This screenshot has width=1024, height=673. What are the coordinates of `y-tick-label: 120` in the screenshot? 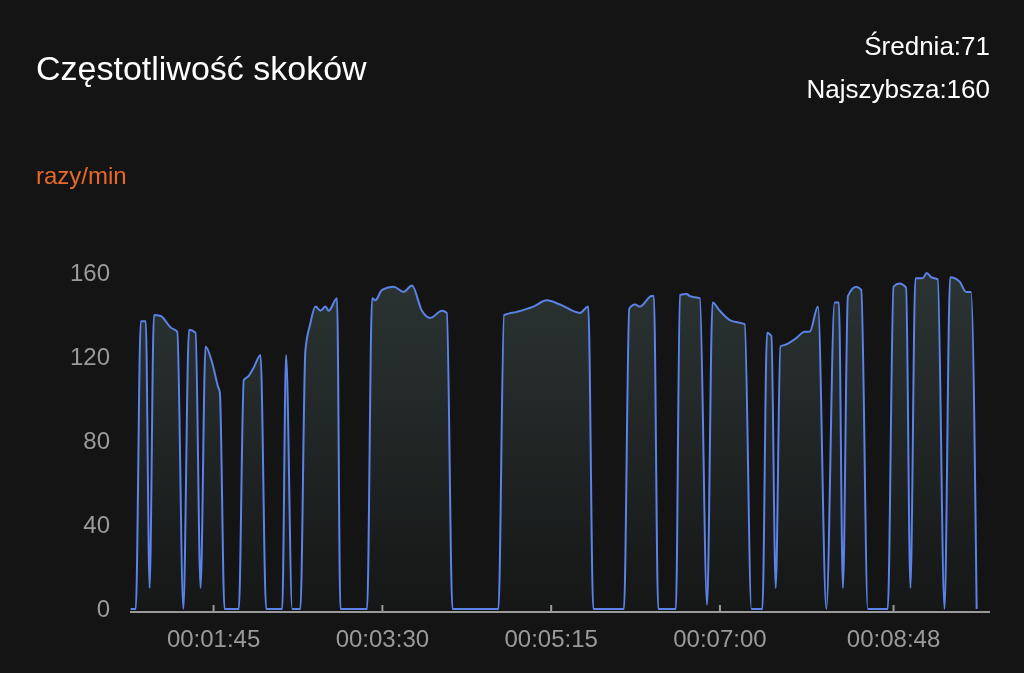 It's located at (89, 357).